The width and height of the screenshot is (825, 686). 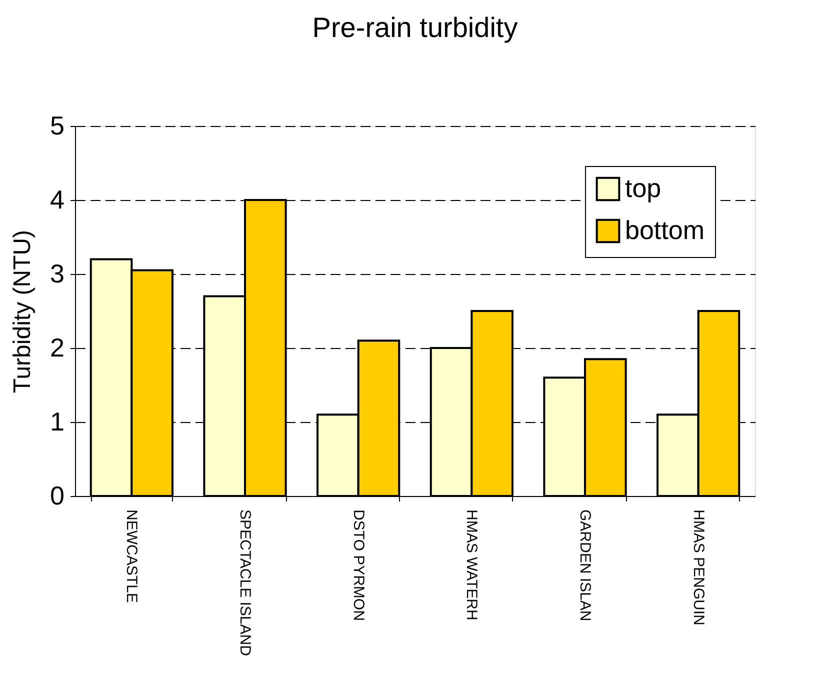 What do you see at coordinates (698, 568) in the screenshot?
I see `x-tick-label: HMAS PENGUIN` at bounding box center [698, 568].